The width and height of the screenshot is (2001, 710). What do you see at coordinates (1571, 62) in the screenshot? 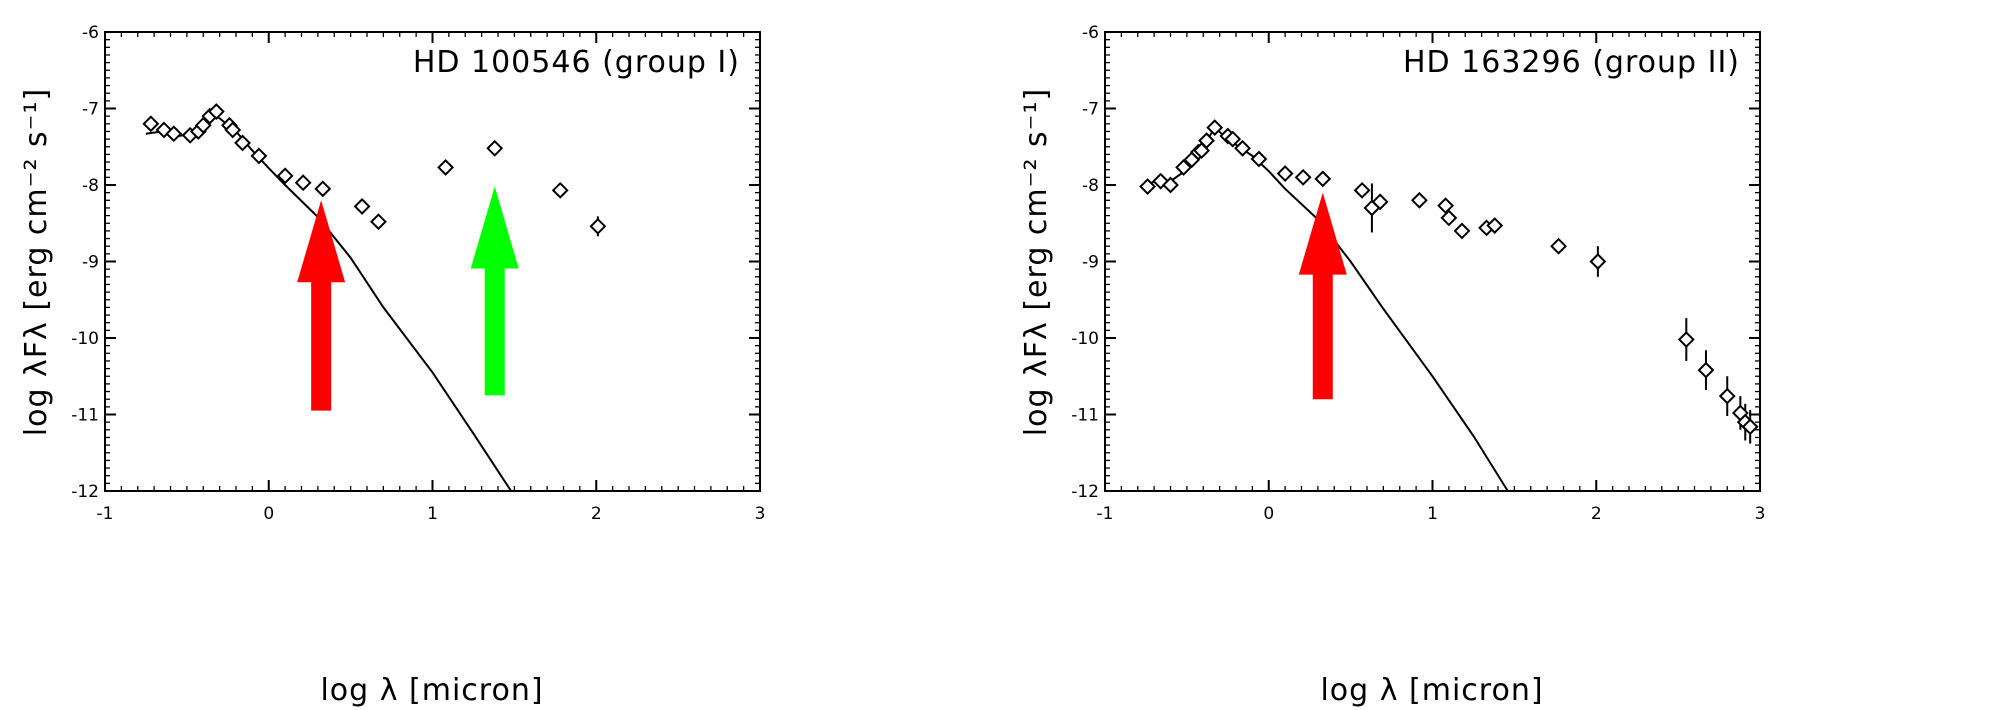
I see `panel-title: HD 163296 (group II)` at bounding box center [1571, 62].